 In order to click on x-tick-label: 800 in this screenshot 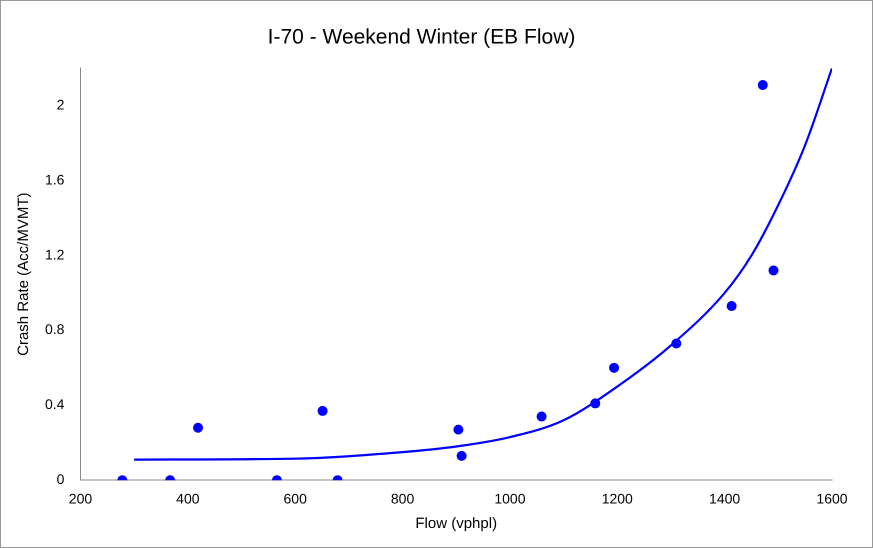, I will do `click(402, 498)`.